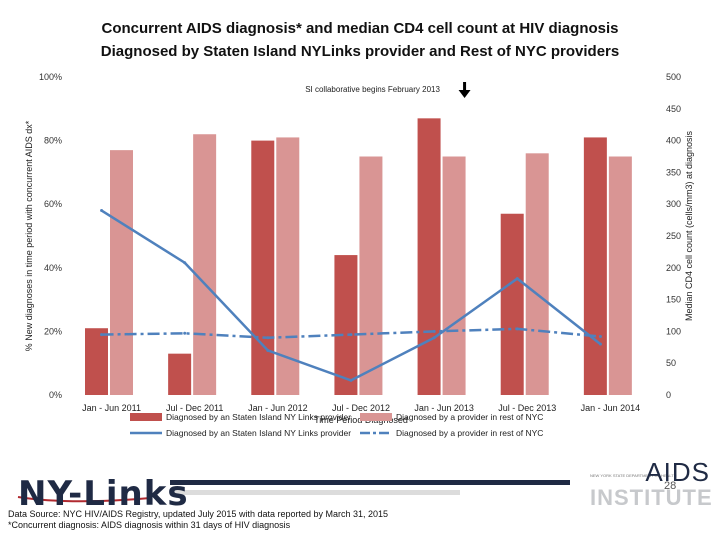 The width and height of the screenshot is (720, 540). What do you see at coordinates (53, 141) in the screenshot?
I see `y-left-tick-label: 80%` at bounding box center [53, 141].